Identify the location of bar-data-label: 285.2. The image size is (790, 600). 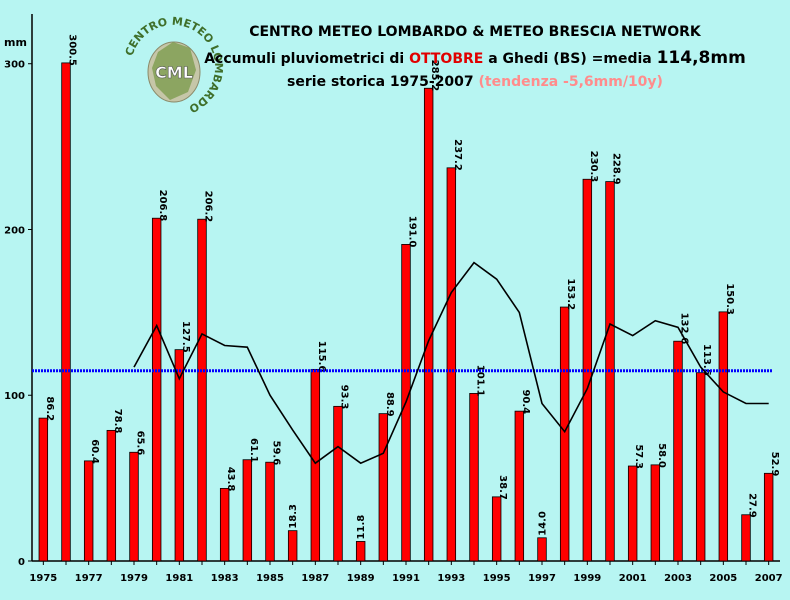
(434, 76).